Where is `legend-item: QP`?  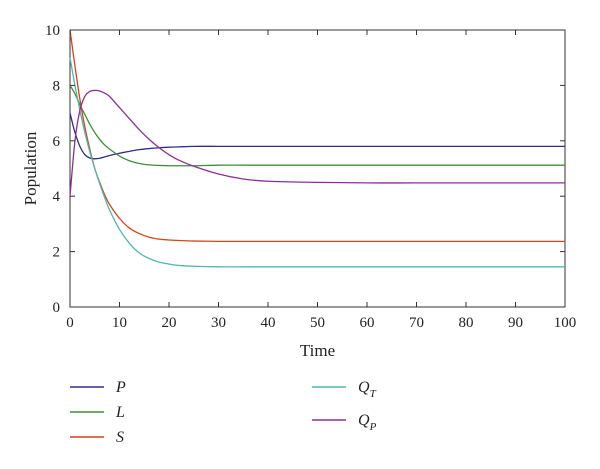
legend-item: QP is located at coordinates (344, 422).